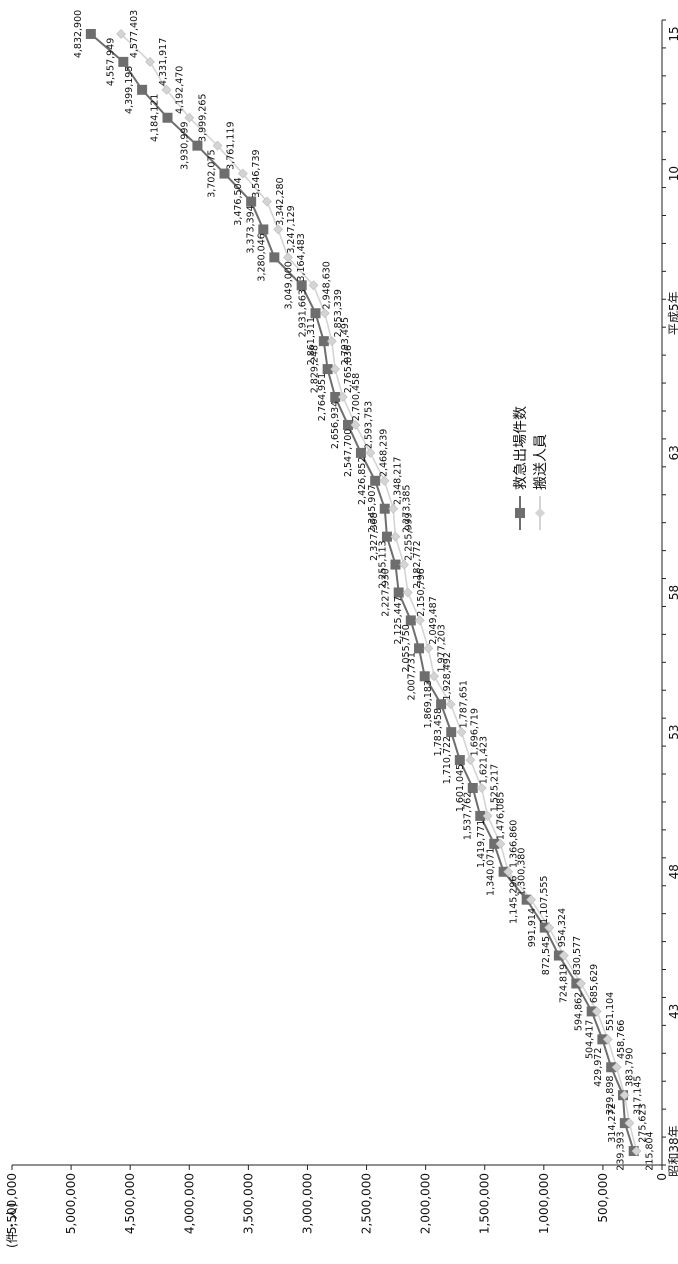  What do you see at coordinates (464, 704) in the screenshot?
I see `data-label: 1,787,651` at bounding box center [464, 704].